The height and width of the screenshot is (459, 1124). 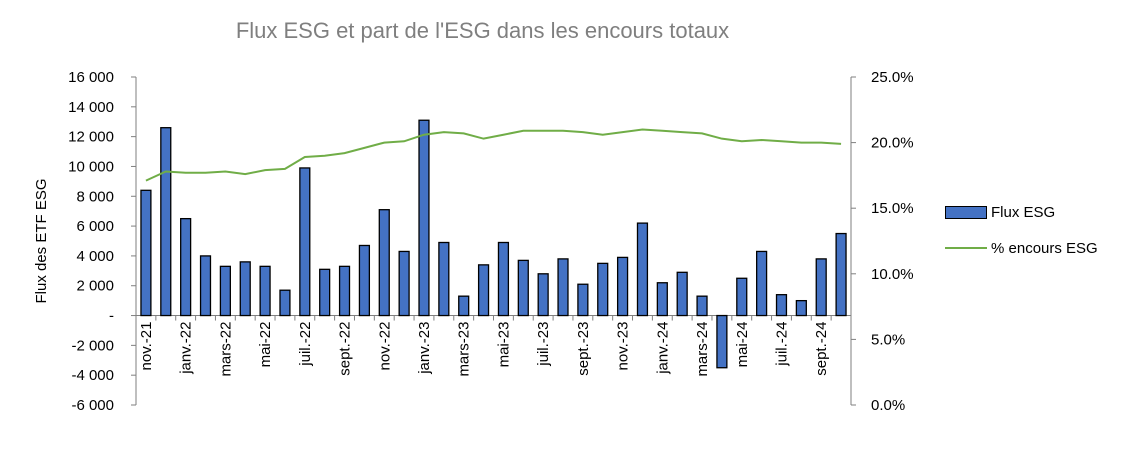 I want to click on legend-swatch-bar, so click(x=966, y=212).